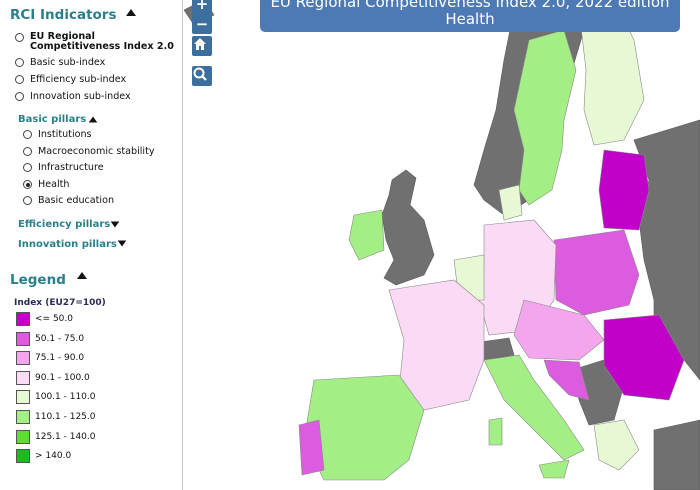  Describe the element at coordinates (366, 235) in the screenshot. I see `ireland-region` at that location.